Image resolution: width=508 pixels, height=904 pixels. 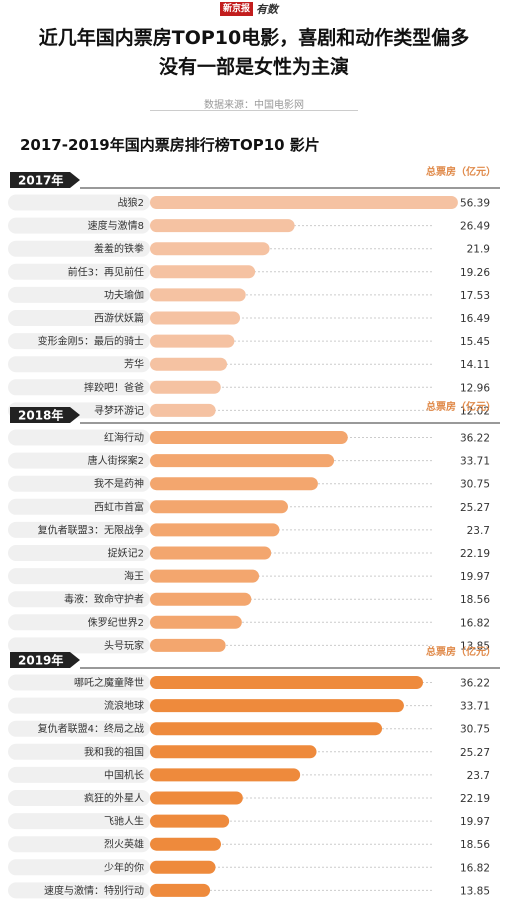 What do you see at coordinates (254, 38) in the screenshot?
I see `headline-line-1: 近几年国内票房TOP10电影，喜剧和动作类型偏多` at bounding box center [254, 38].